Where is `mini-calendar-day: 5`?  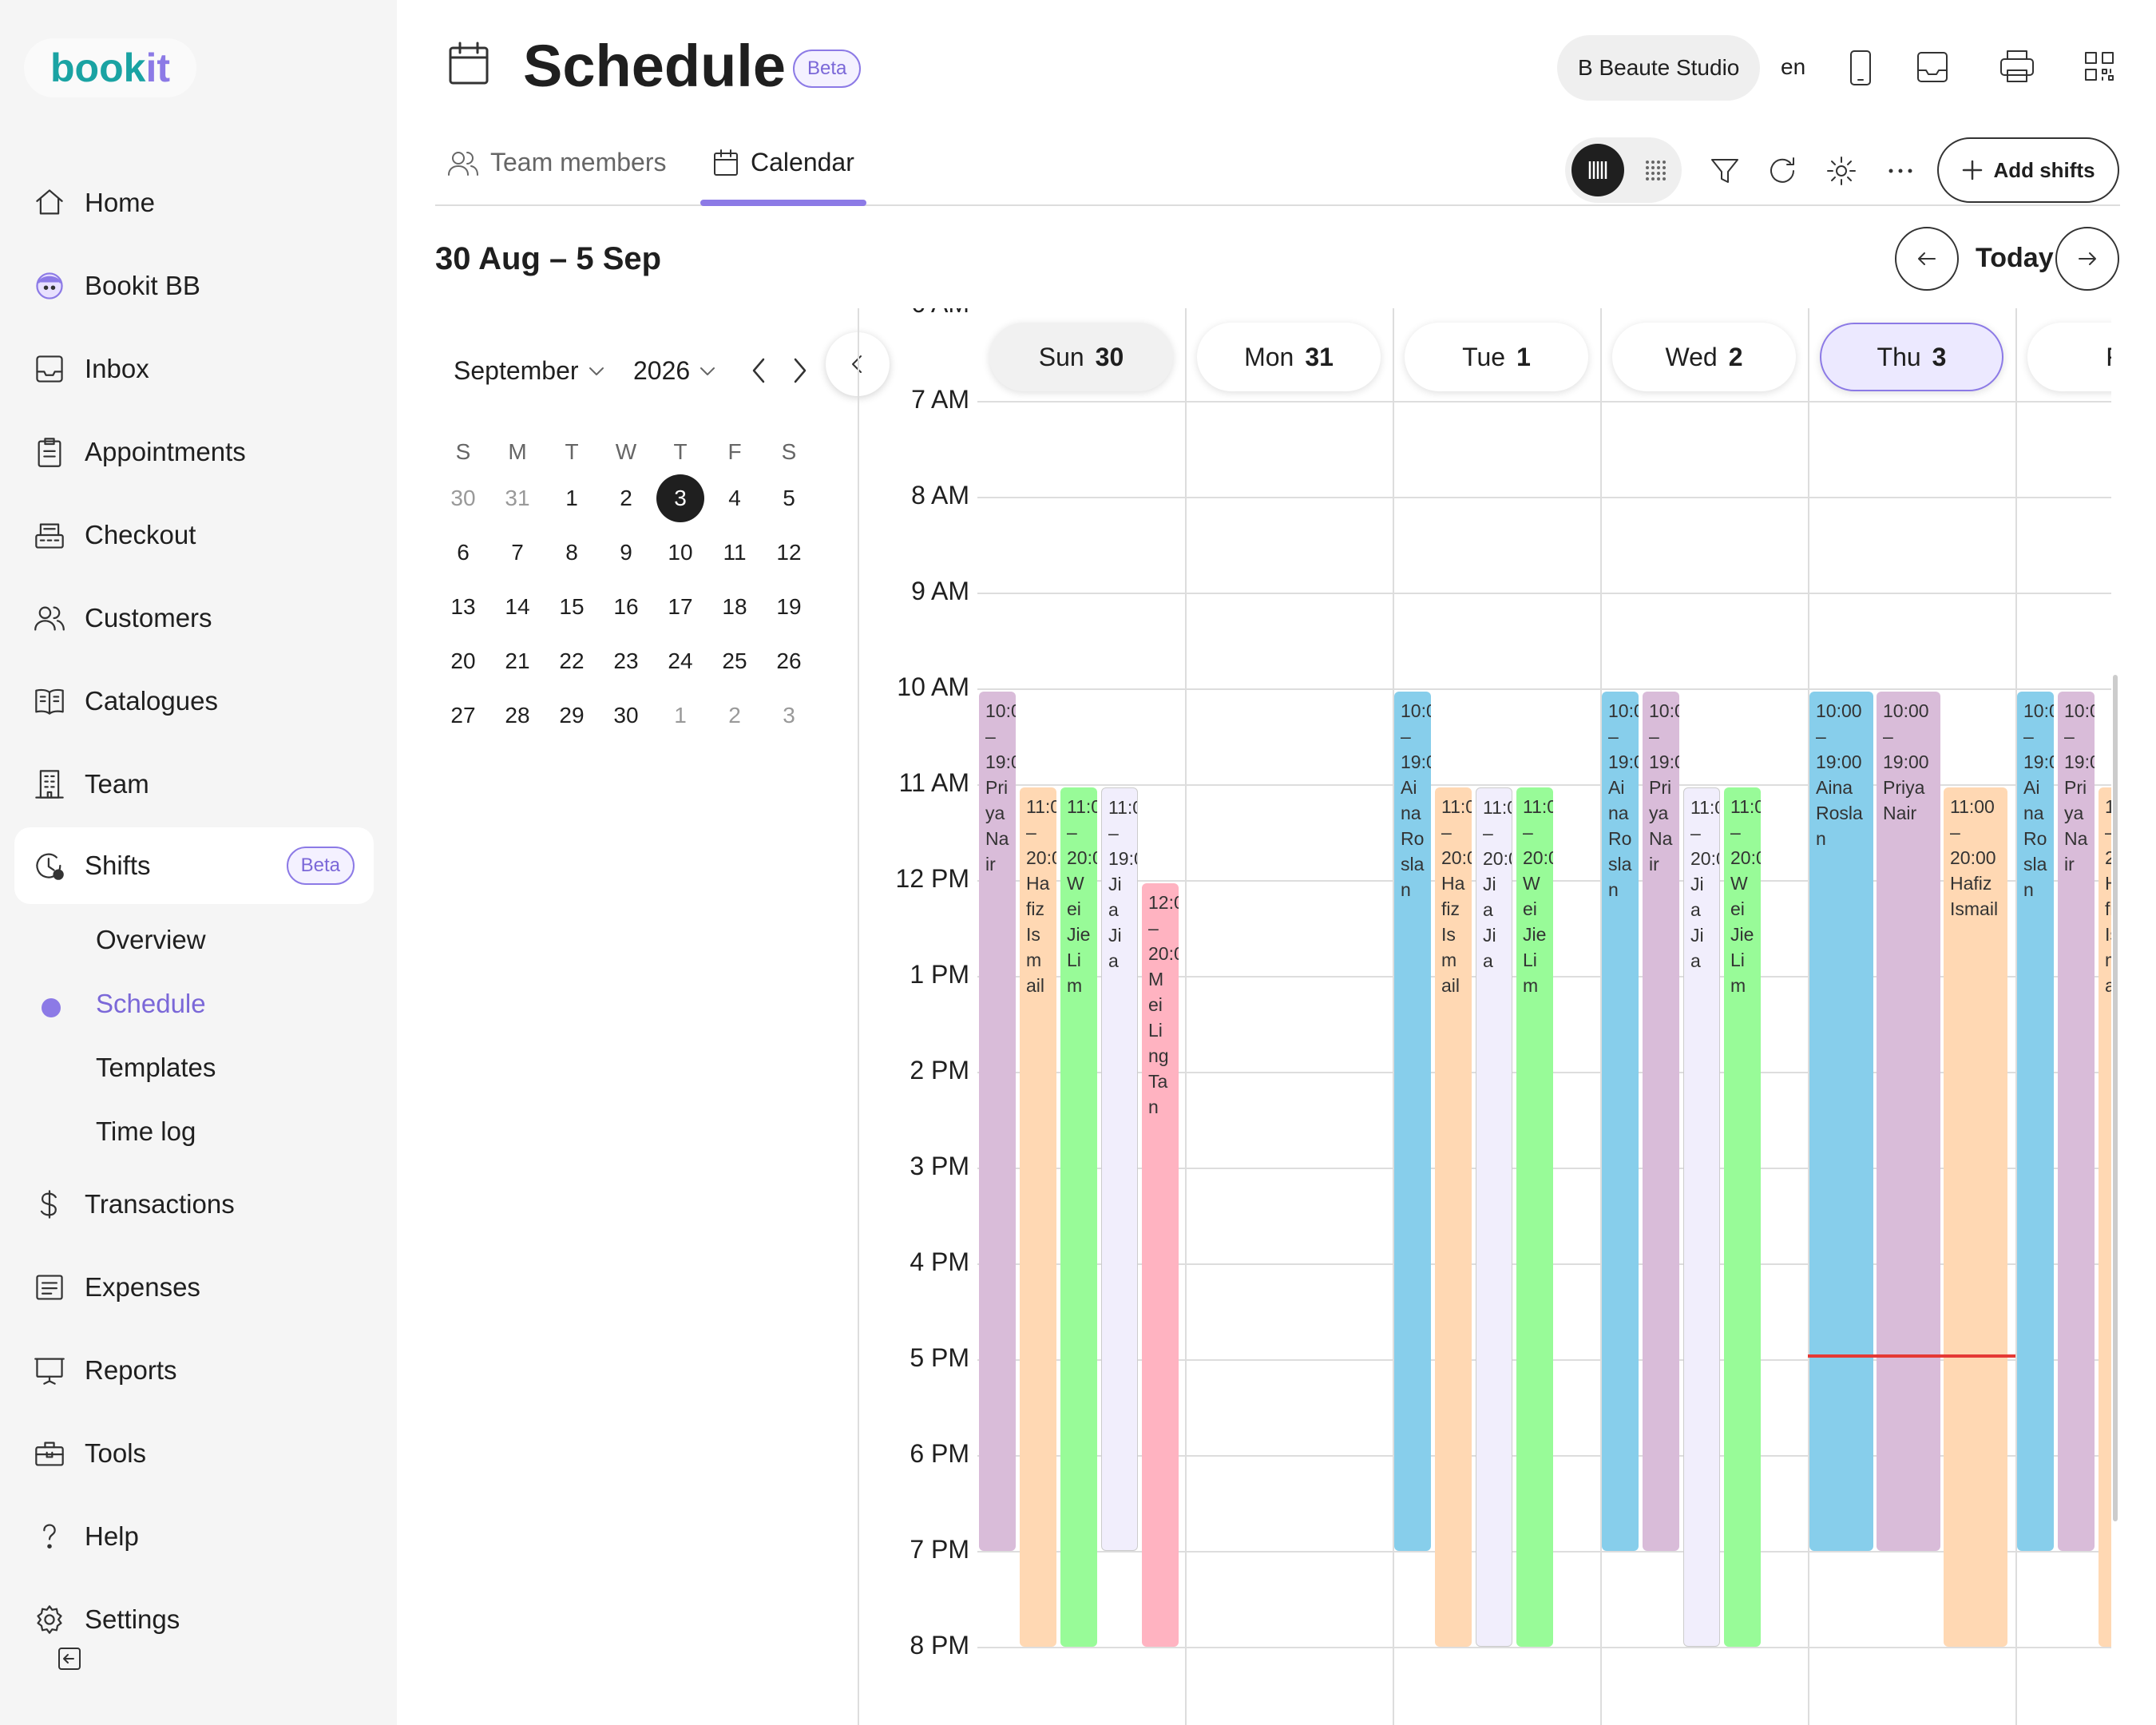 mini-calendar-day: 5 is located at coordinates (789, 498).